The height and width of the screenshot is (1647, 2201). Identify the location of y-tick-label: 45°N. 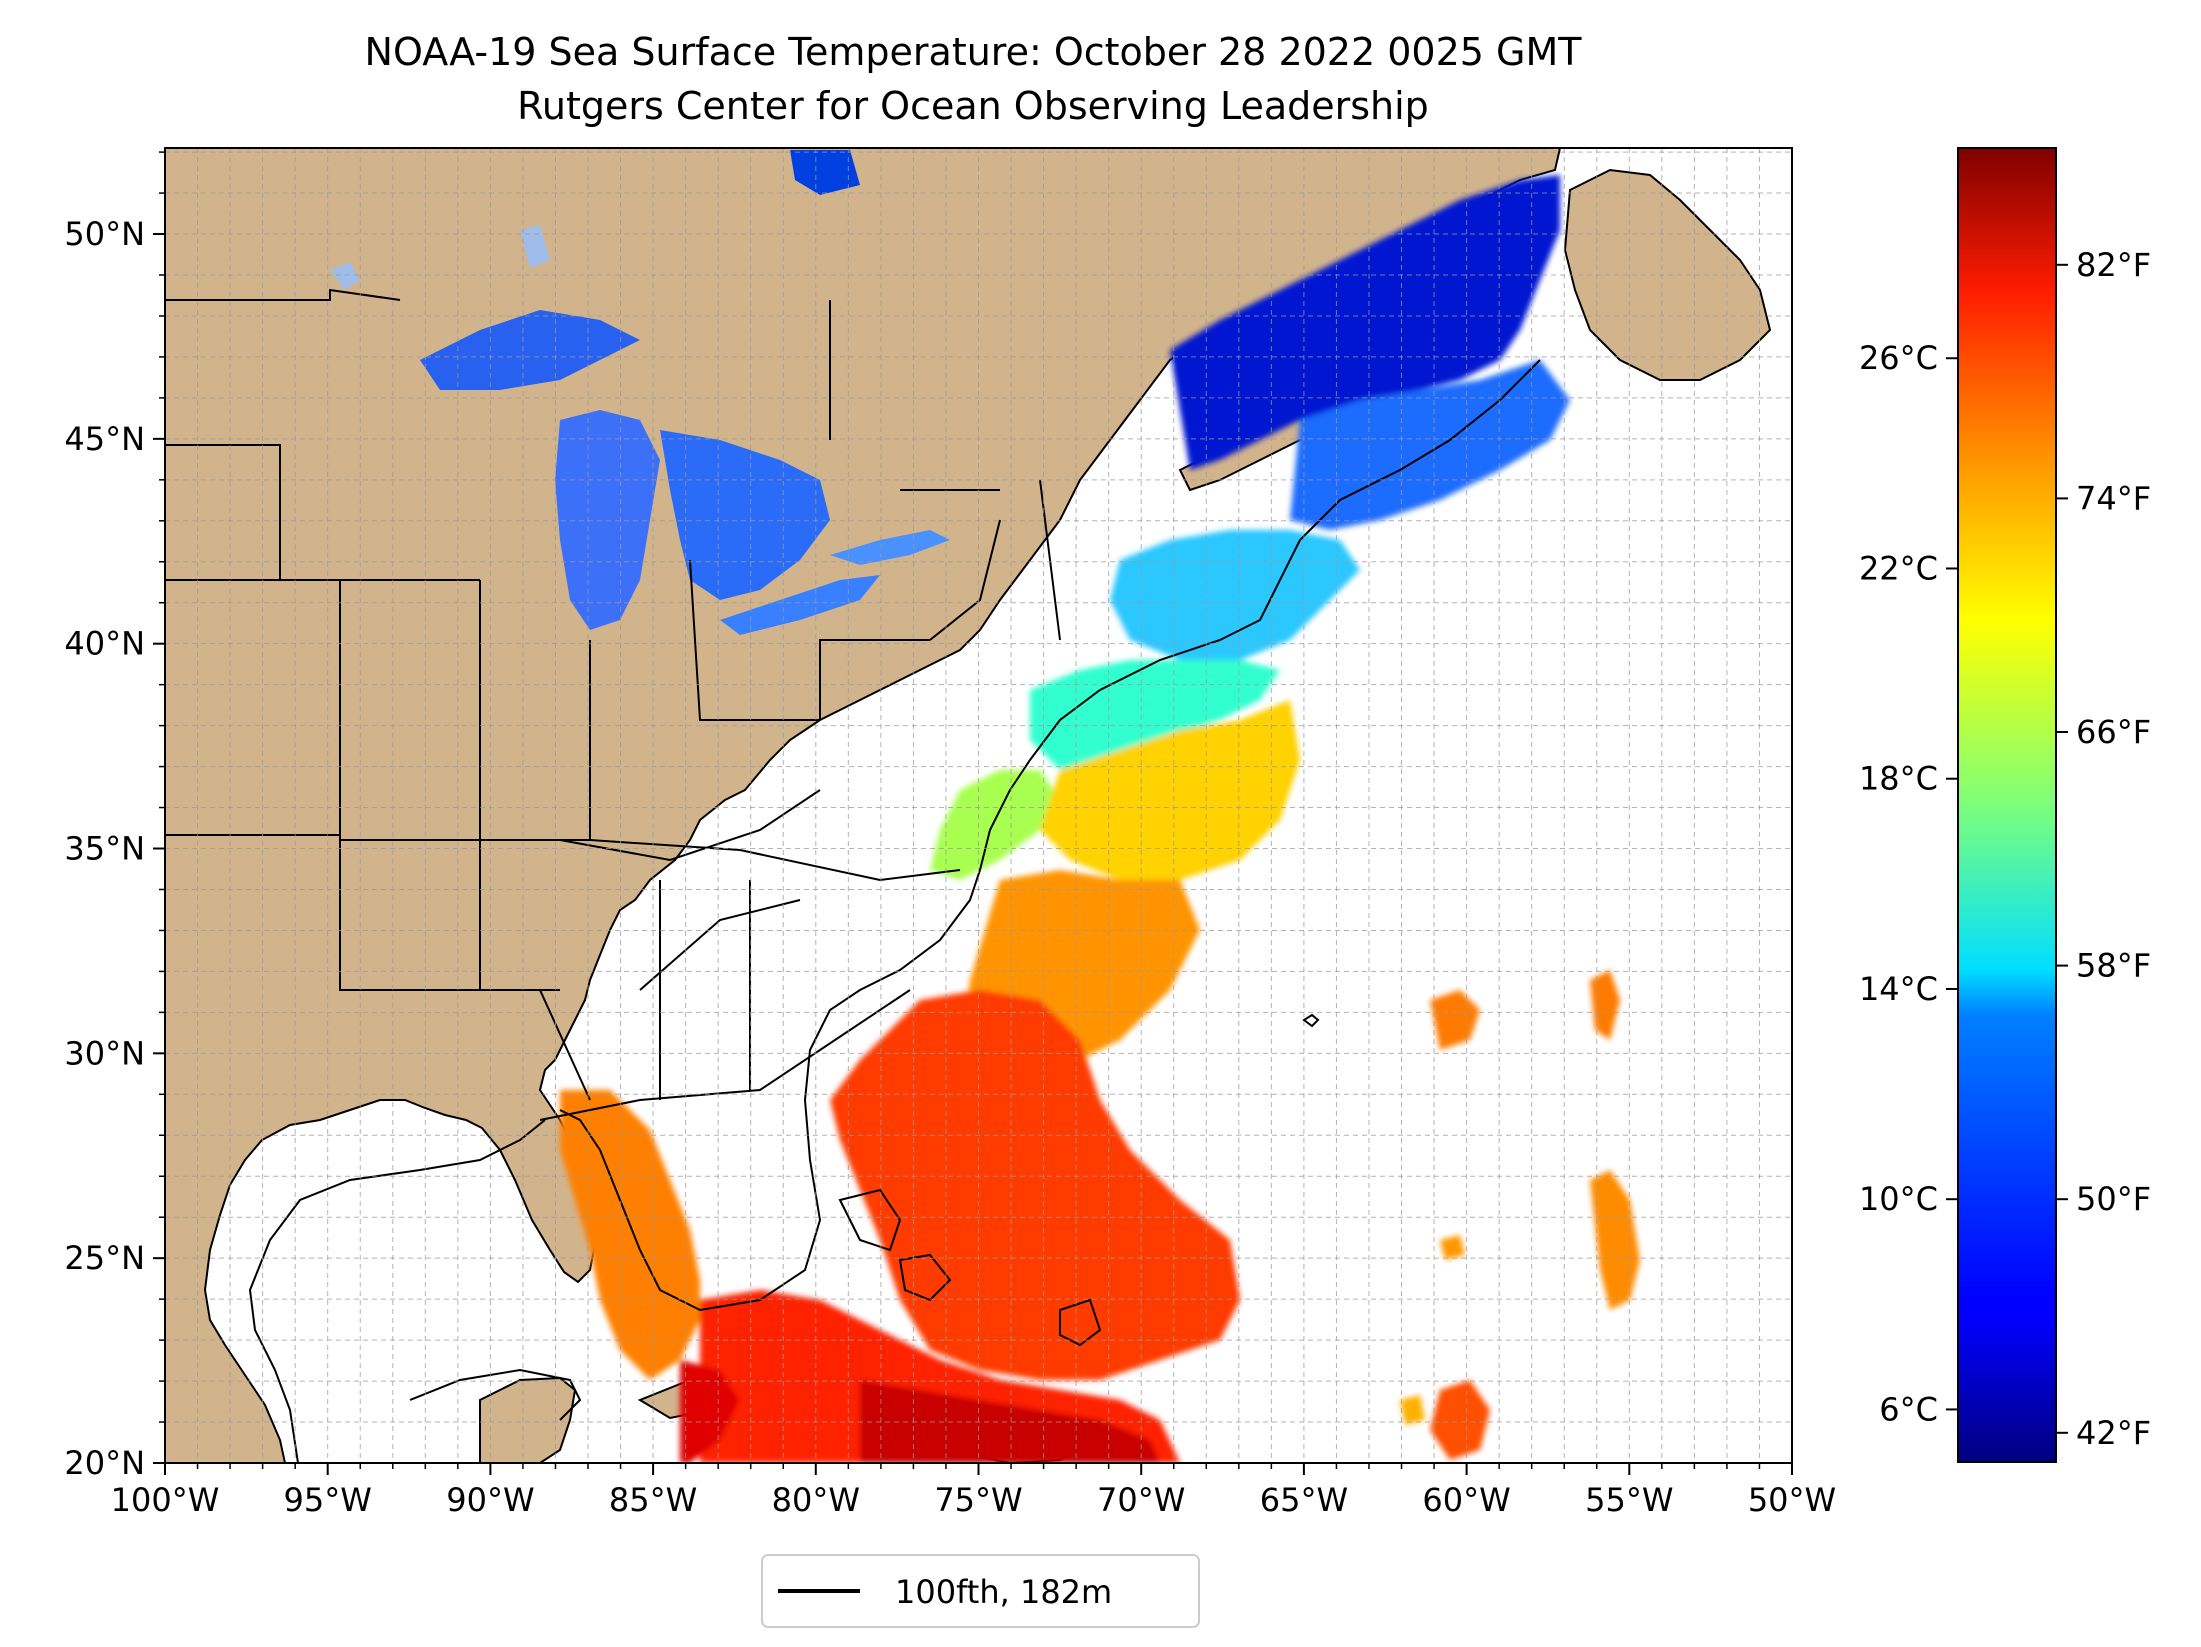
(104, 439).